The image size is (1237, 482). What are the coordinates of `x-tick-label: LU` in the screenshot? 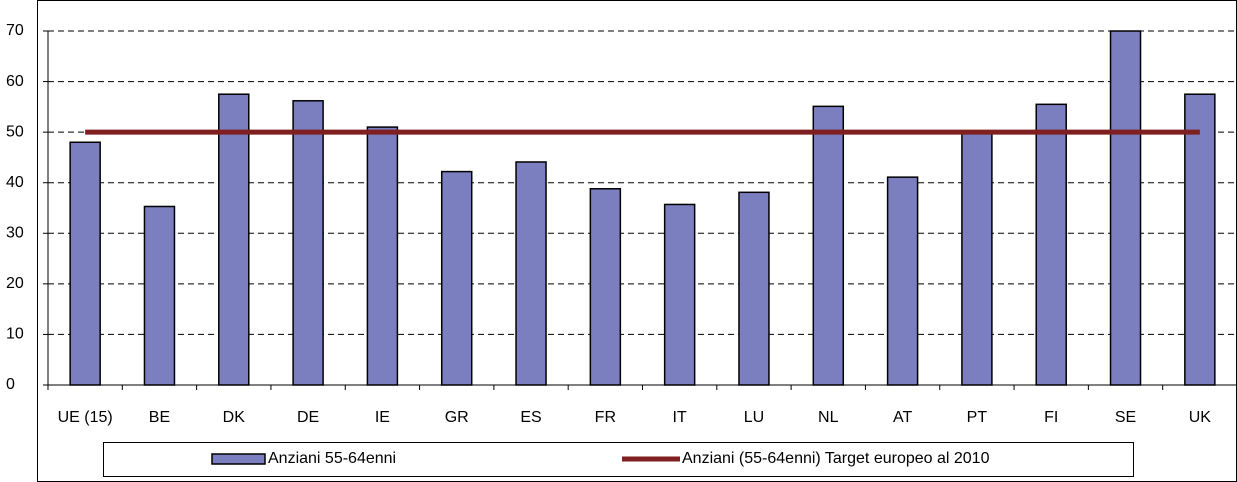 It's located at (754, 417).